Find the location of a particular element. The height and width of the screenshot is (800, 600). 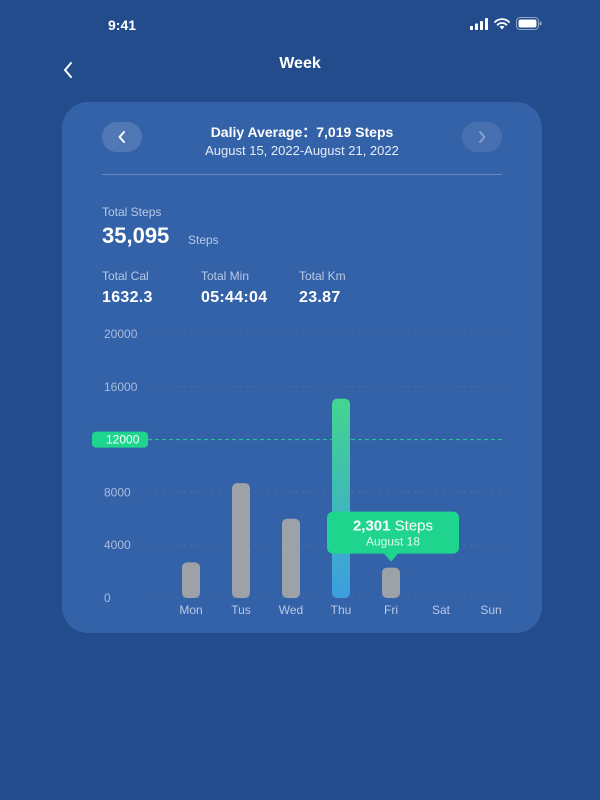

total-km-value: 23.87 is located at coordinates (320, 297).